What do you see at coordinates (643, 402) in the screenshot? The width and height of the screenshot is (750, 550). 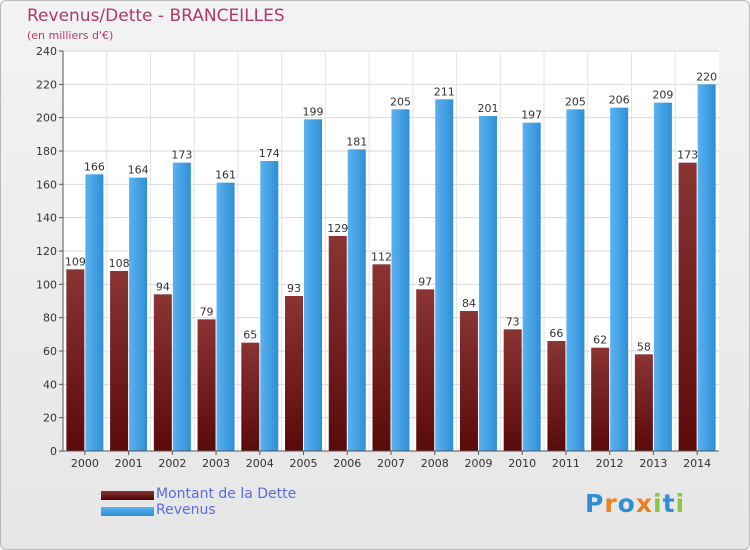 I see `bar-debt-2013` at bounding box center [643, 402].